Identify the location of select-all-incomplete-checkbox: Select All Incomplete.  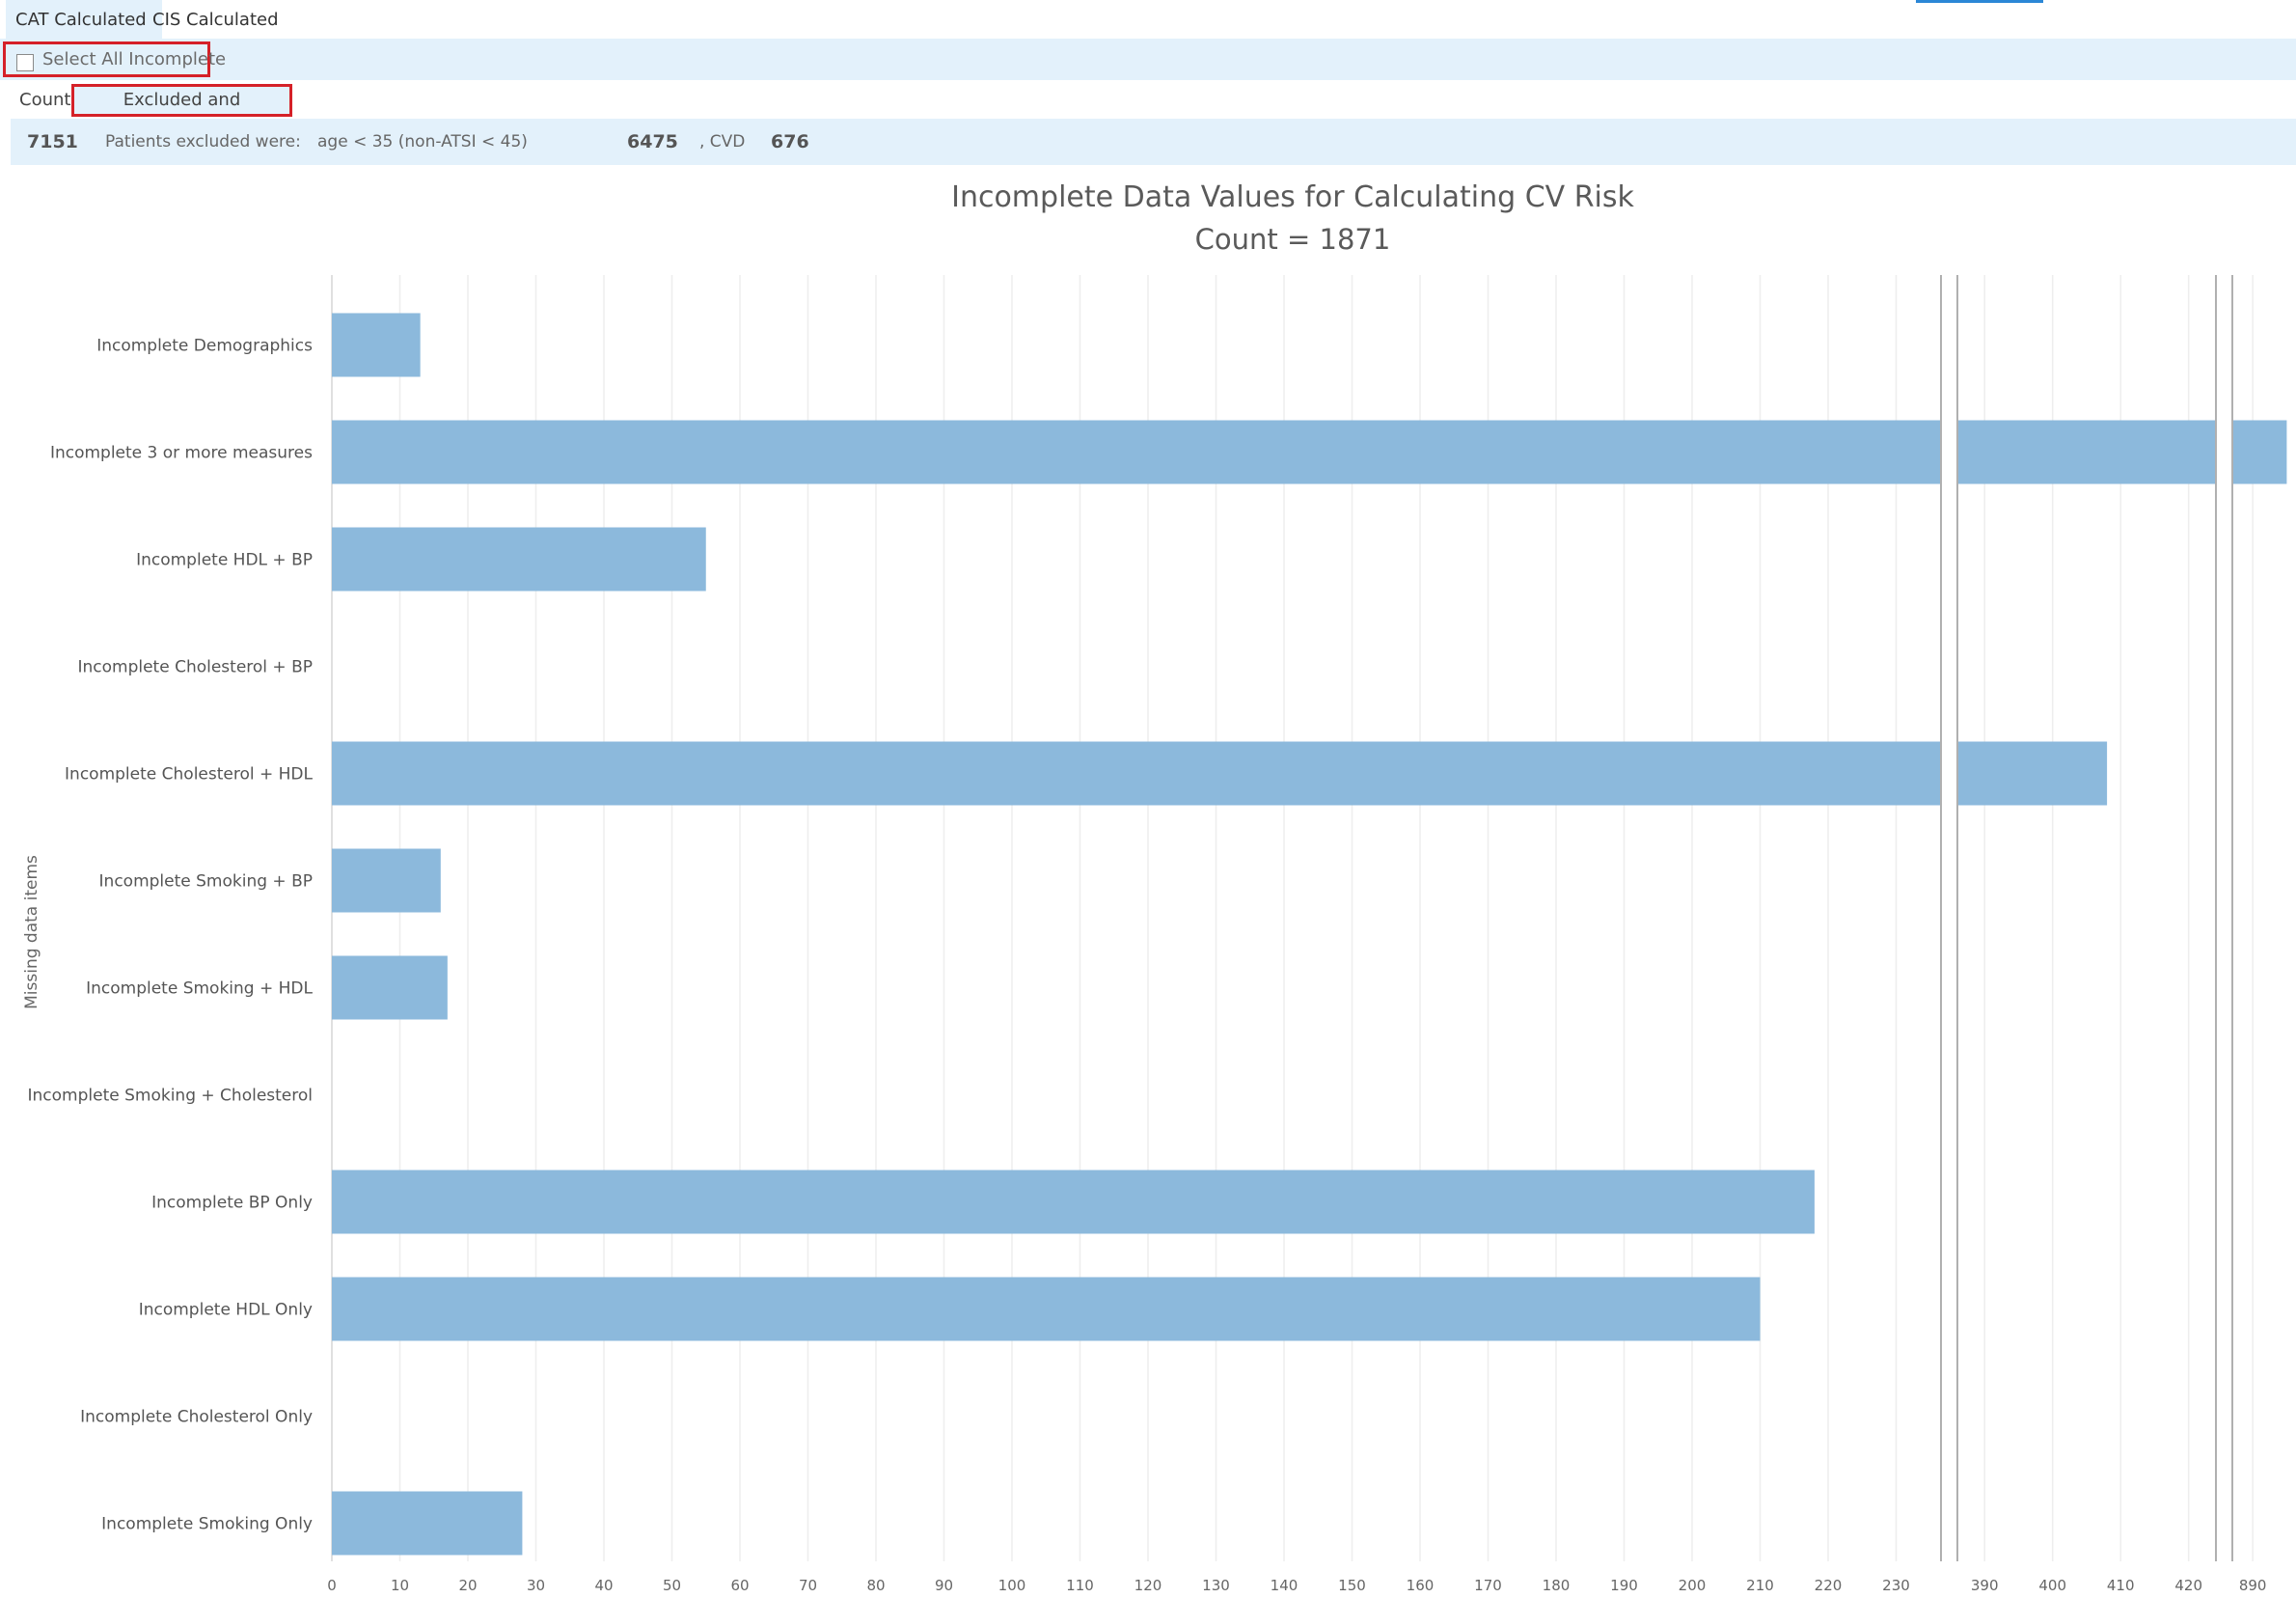
(114, 59).